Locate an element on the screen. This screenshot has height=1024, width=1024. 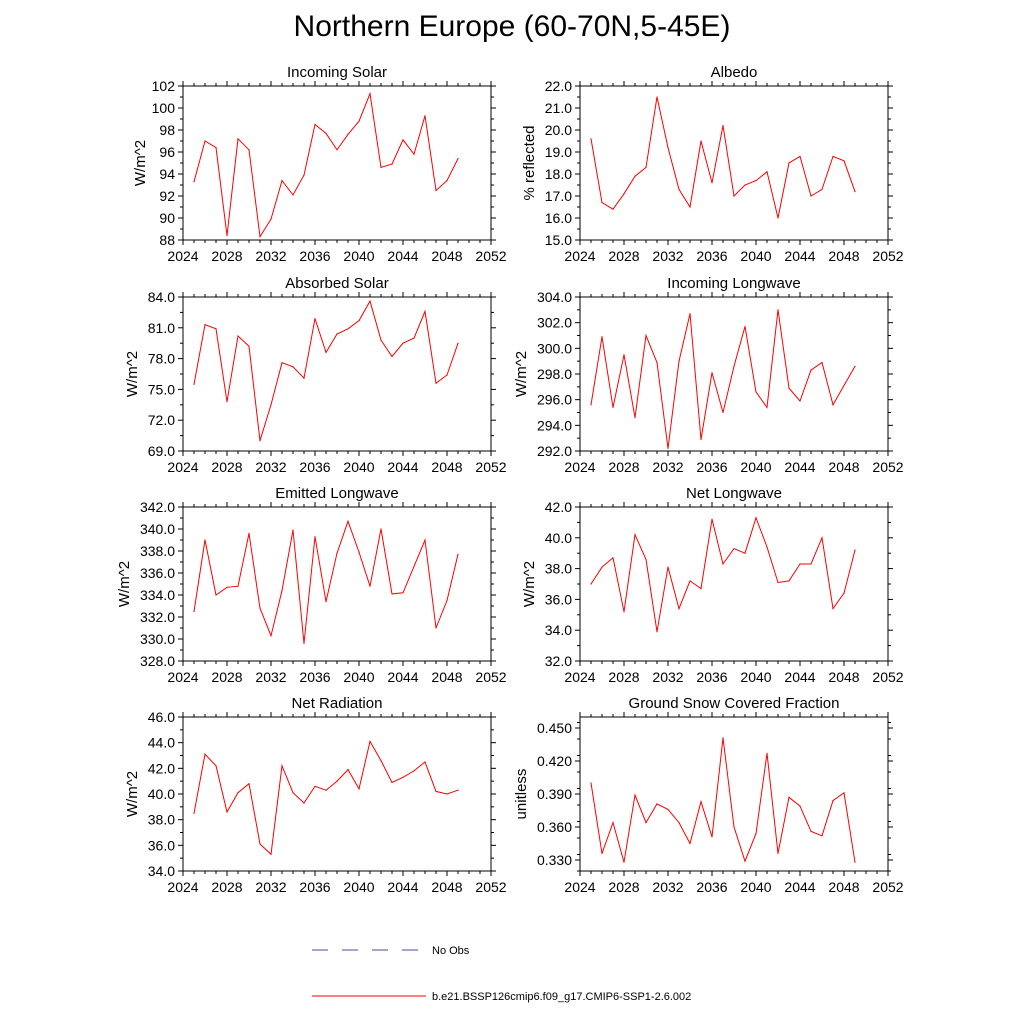
y-tick-label: 81.0 is located at coordinates (161, 328).